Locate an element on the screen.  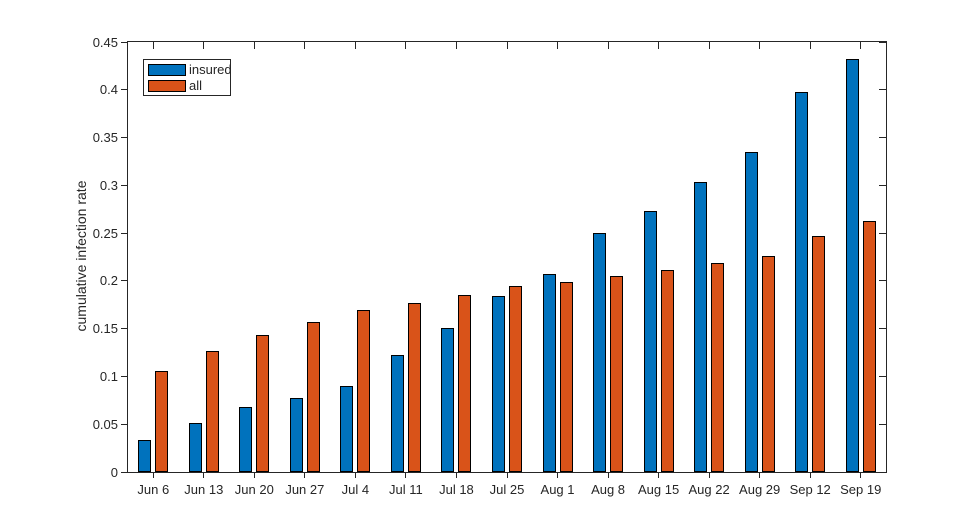
x-axis-tick-label: Jun 20 is located at coordinates (254, 489).